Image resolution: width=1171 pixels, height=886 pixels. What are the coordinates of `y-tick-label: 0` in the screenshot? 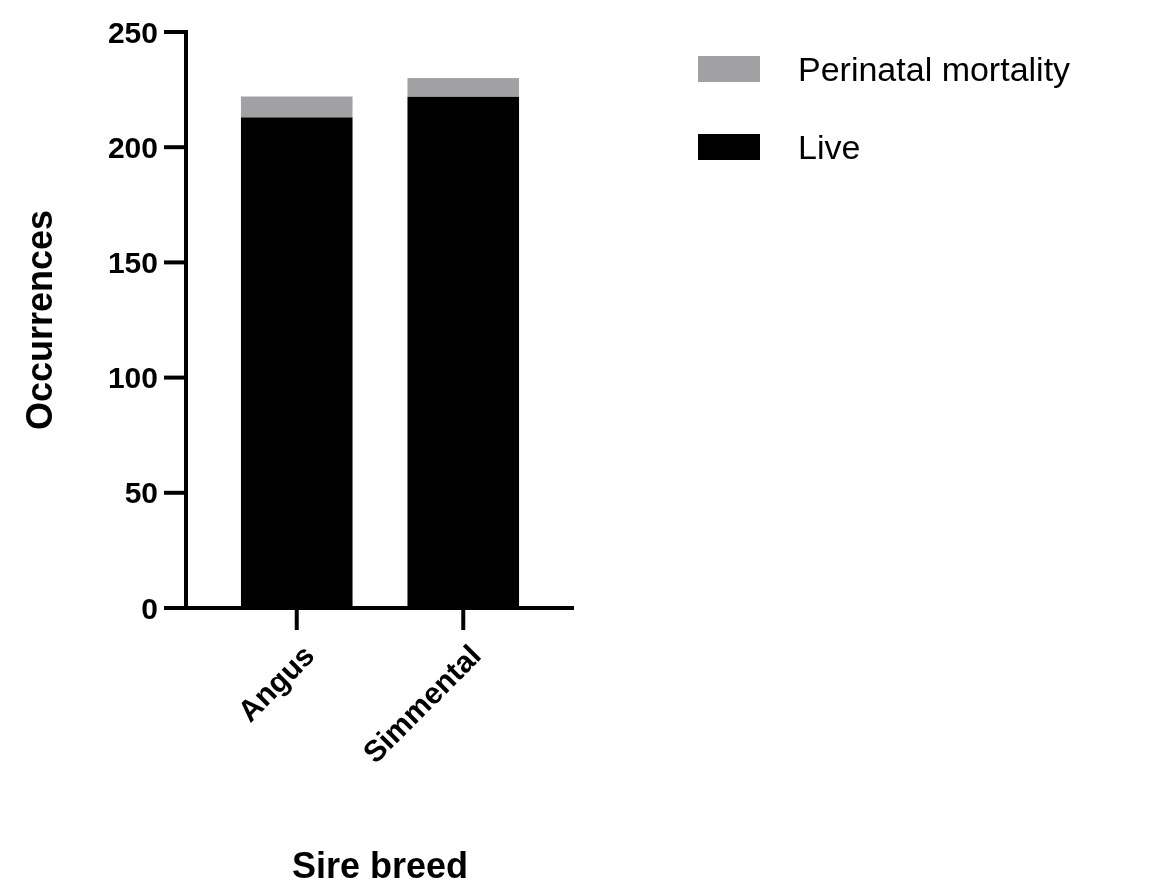 It's located at (149, 608).